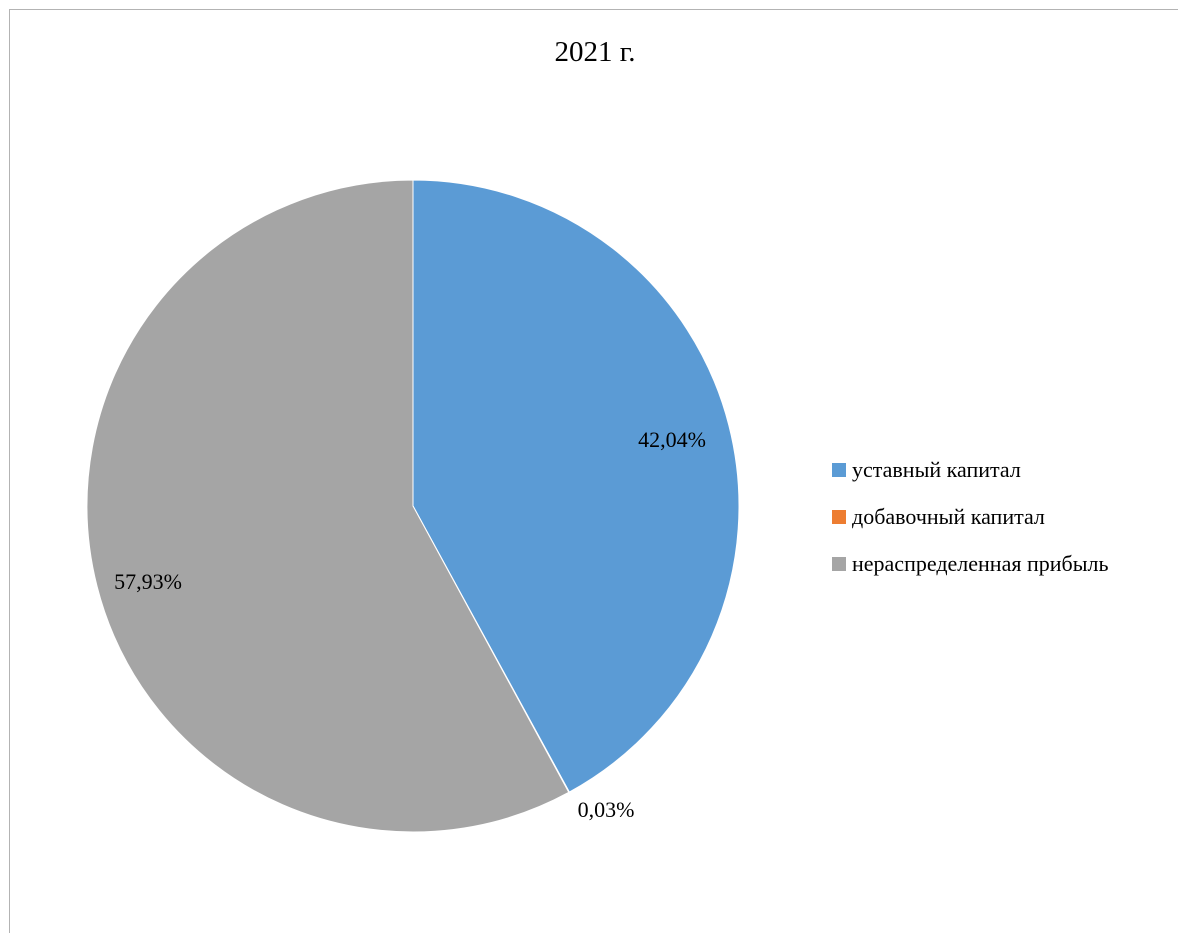 Image resolution: width=1178 pixels, height=933 pixels. Describe the element at coordinates (148, 582) in the screenshot. I see `data-label-3: 57,93%` at that location.